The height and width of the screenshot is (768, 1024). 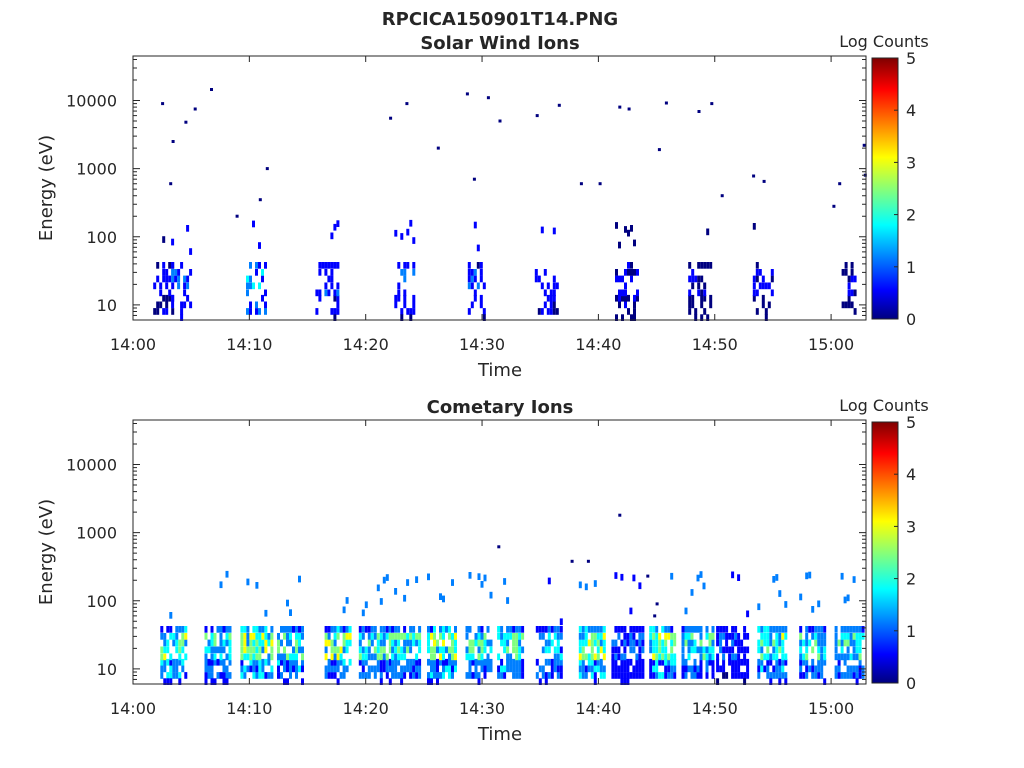 I want to click on burst, so click(x=549, y=631).